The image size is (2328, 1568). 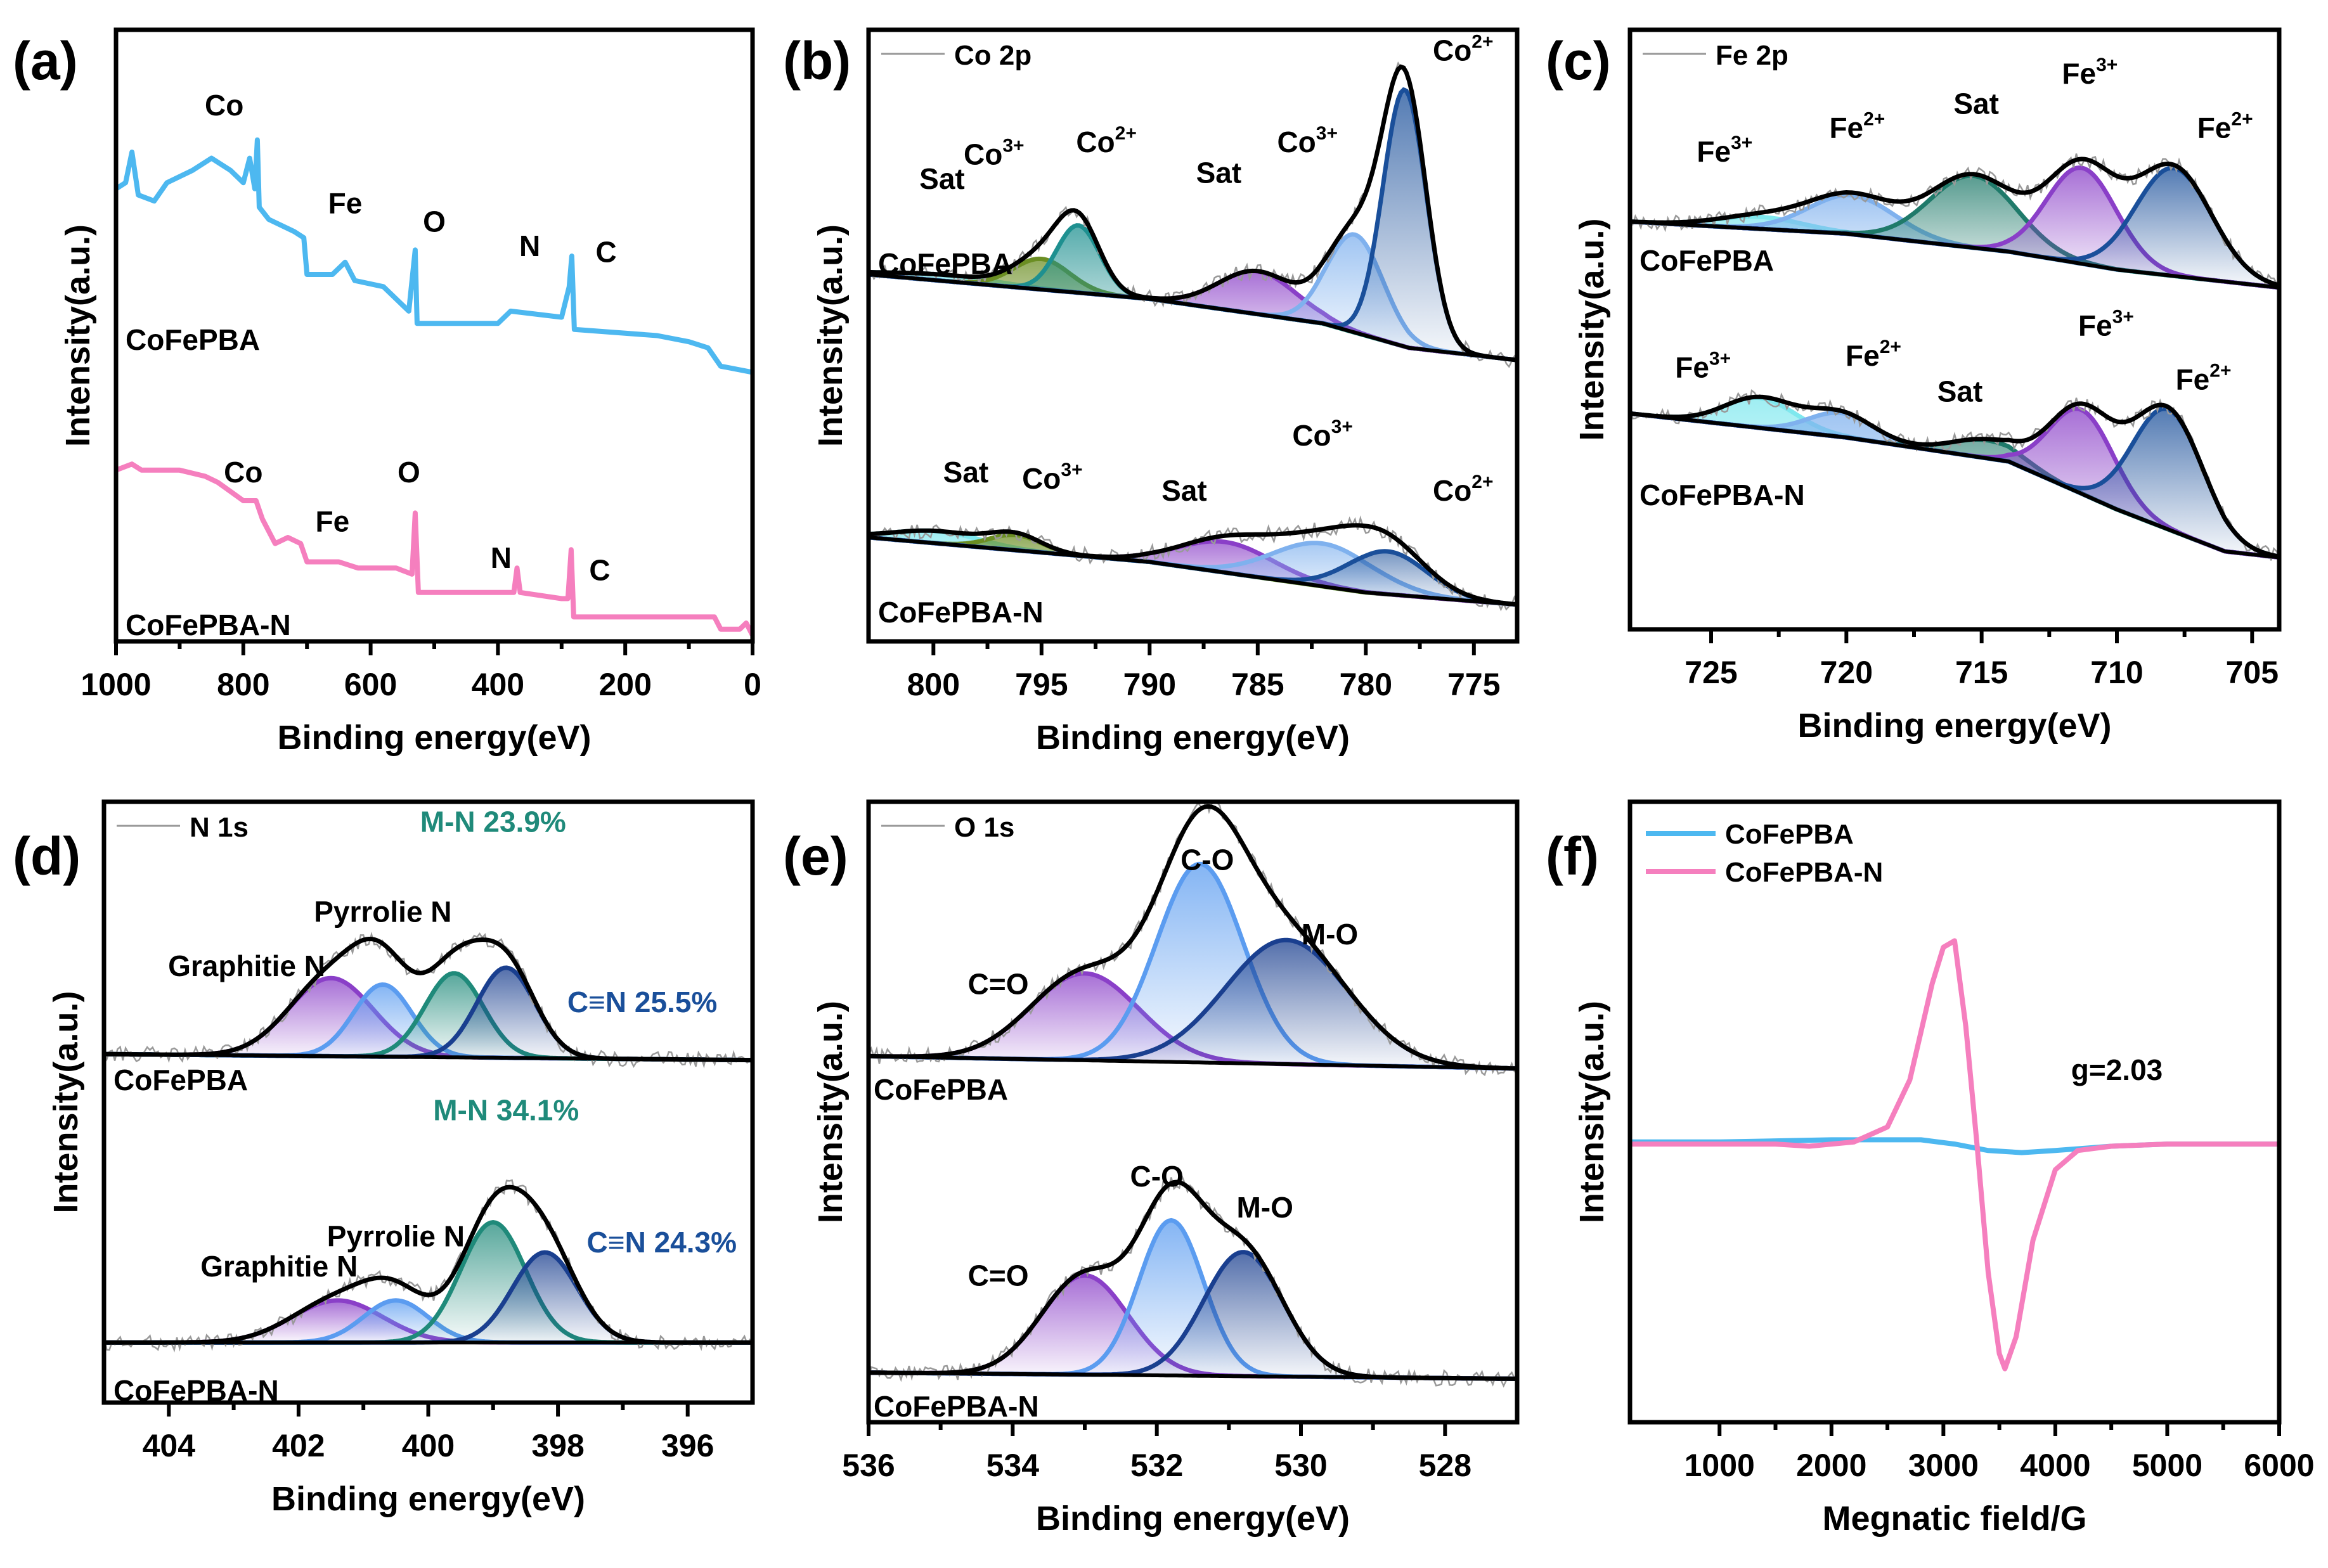 I want to click on x-tick-label: 795, so click(x=1041, y=684).